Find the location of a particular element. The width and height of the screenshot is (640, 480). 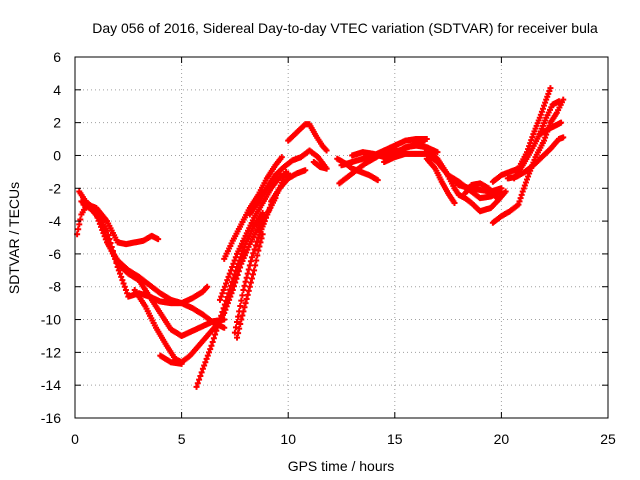

y-tick-label: -16 is located at coordinates (51, 418).